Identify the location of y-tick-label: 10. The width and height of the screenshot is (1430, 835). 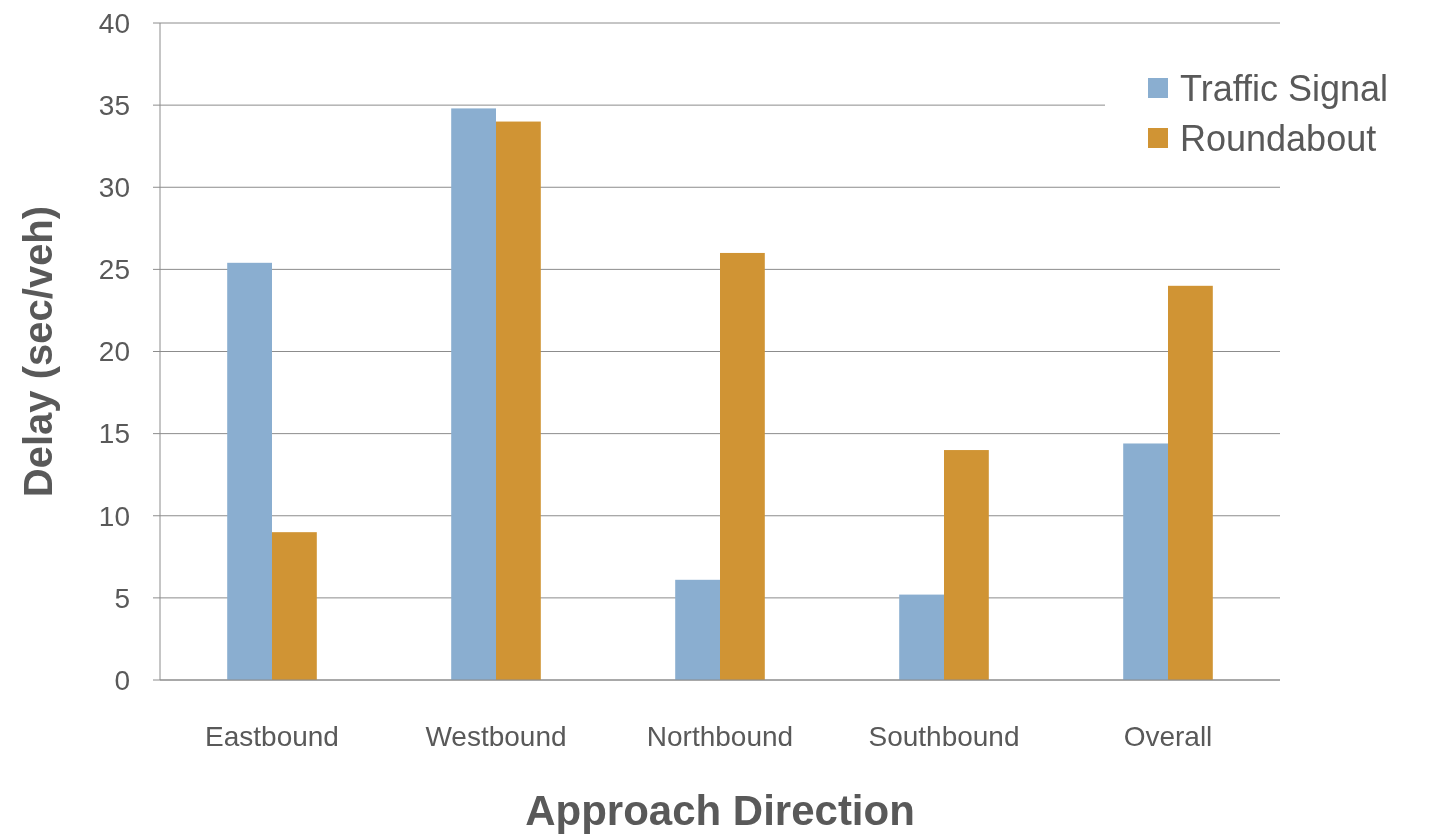
(114, 516).